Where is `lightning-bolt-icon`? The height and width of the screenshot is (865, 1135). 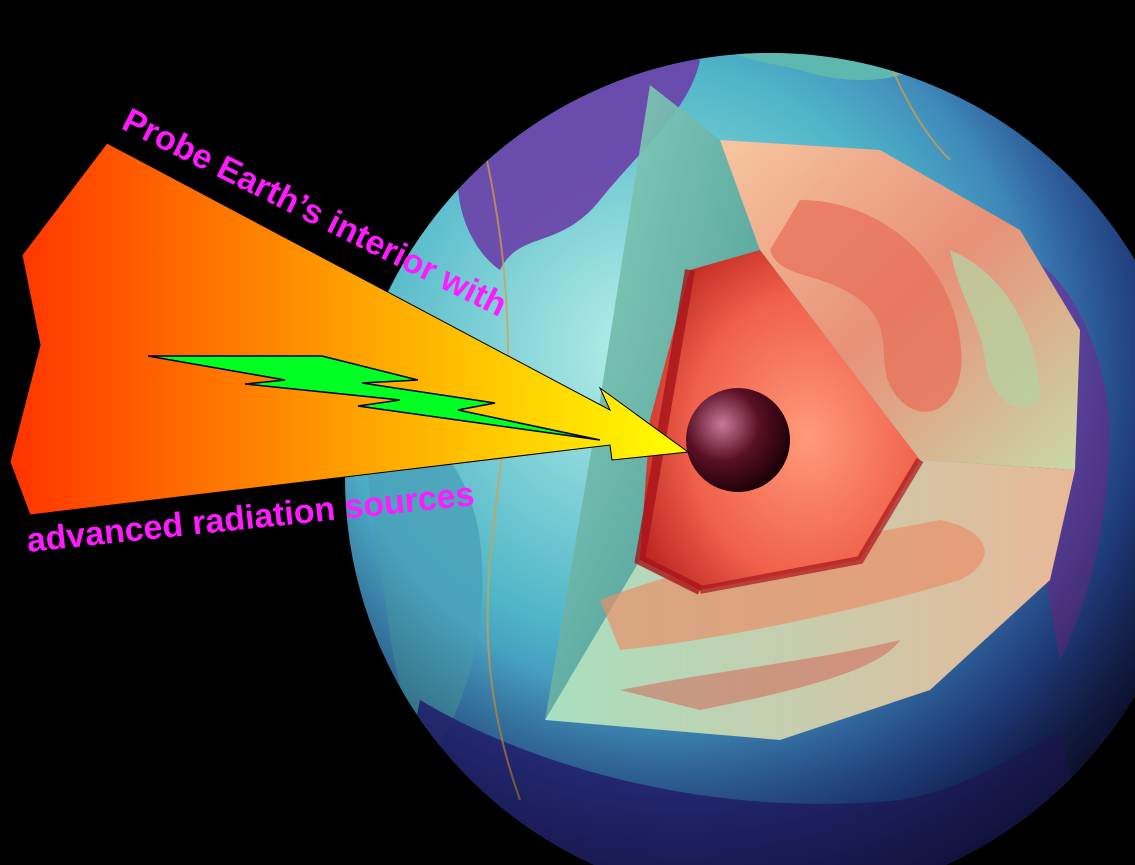
lightning-bolt-icon is located at coordinates (374, 398).